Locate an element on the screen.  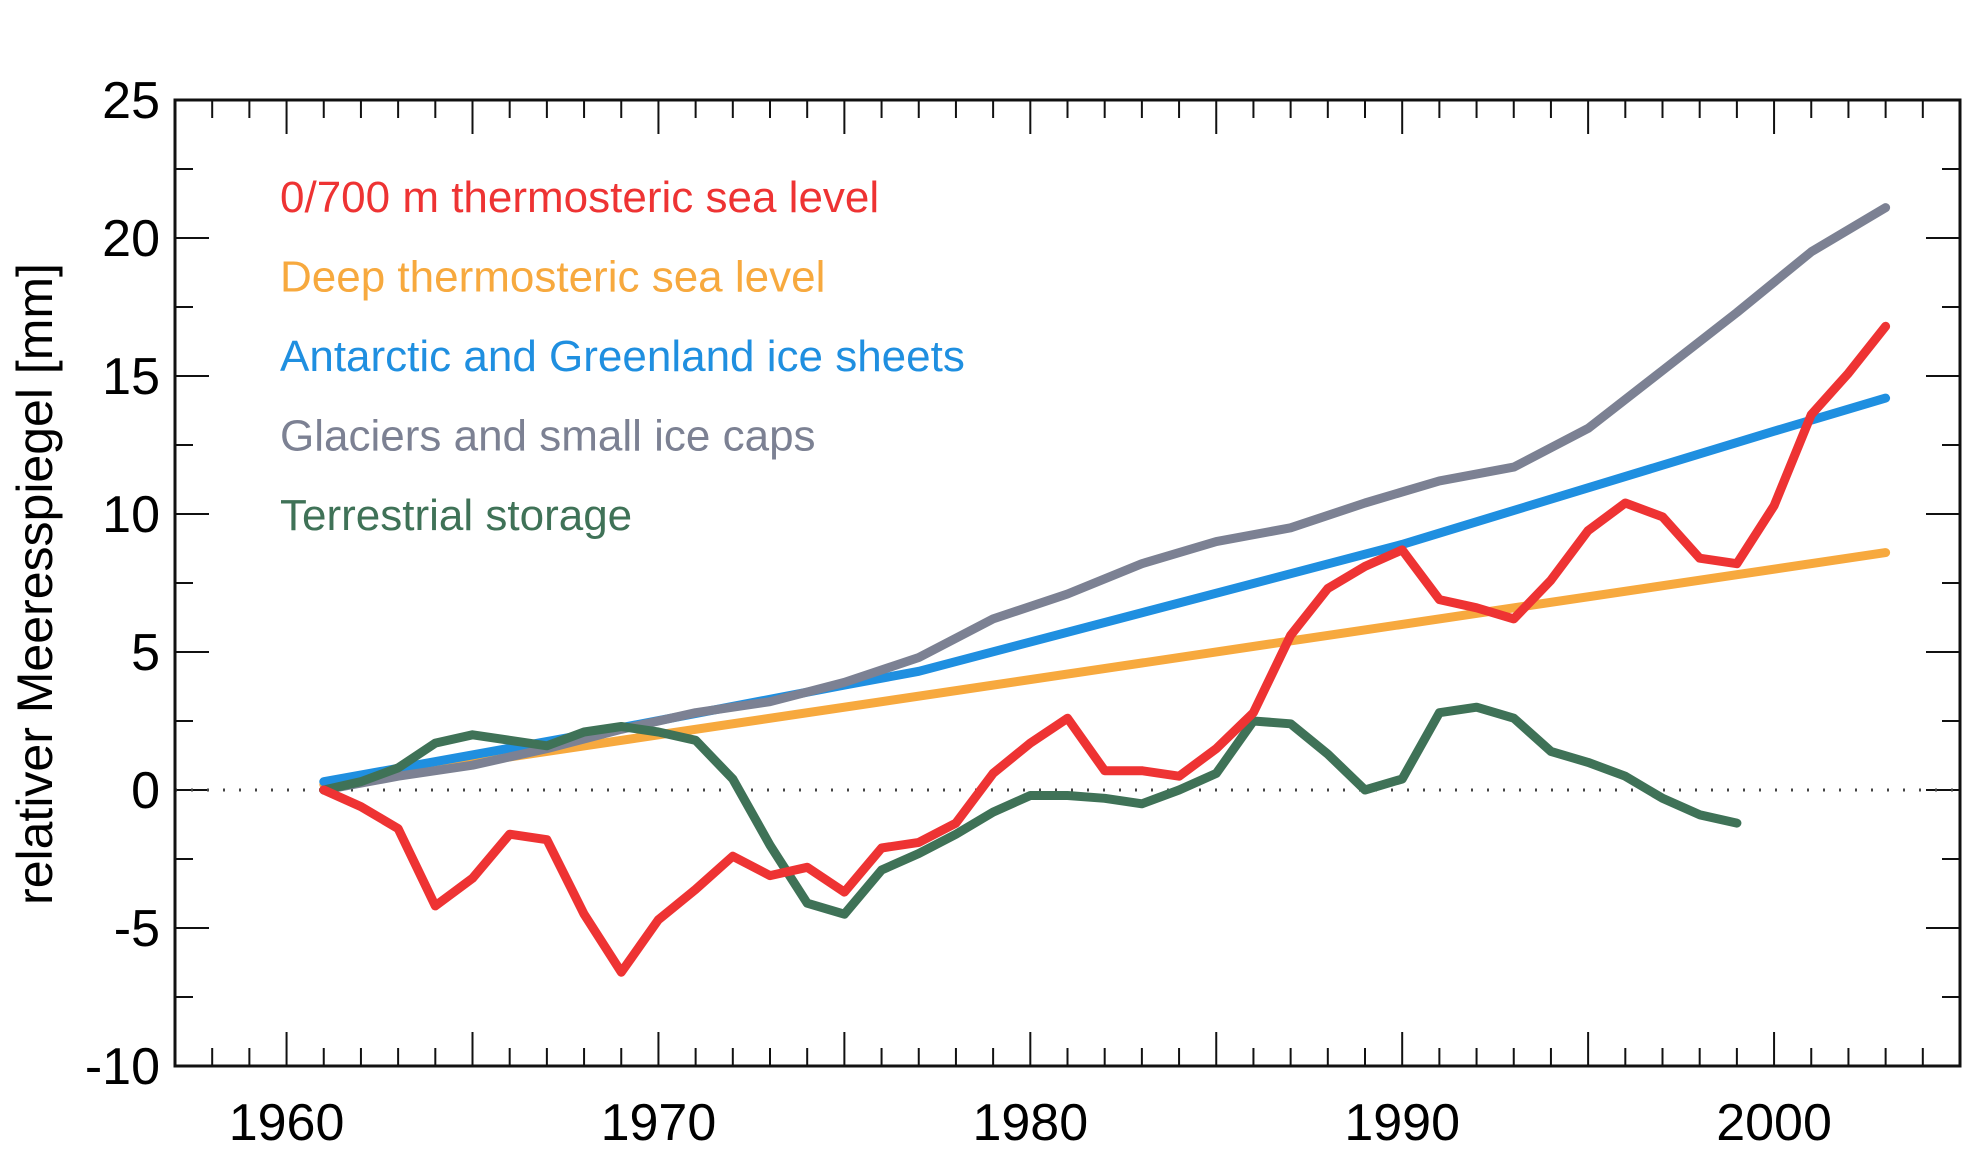
y-tick-label: 10 is located at coordinates (131, 515).